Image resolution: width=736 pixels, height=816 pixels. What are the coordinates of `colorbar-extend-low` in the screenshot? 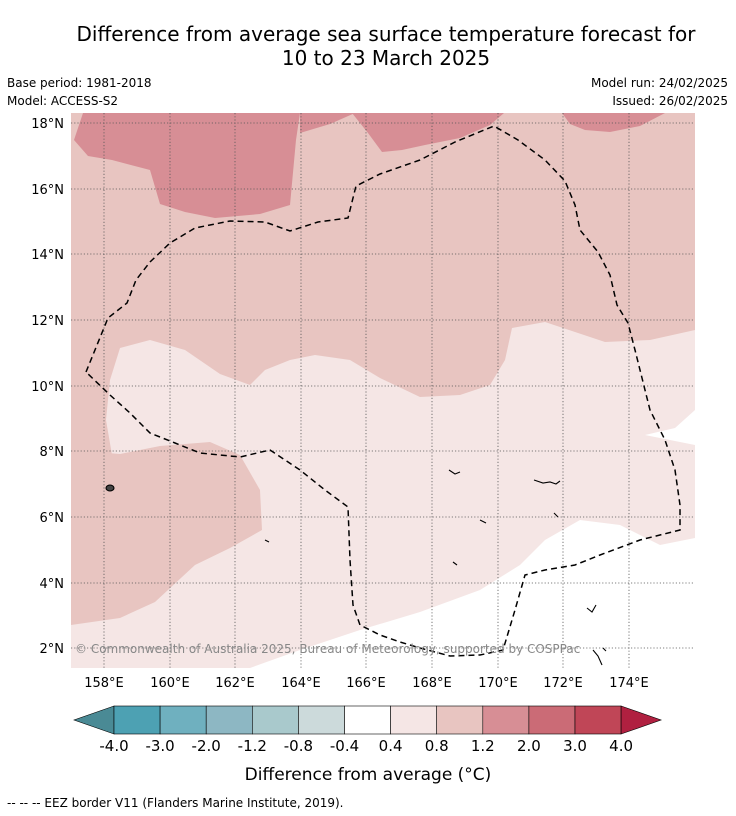 It's located at (94, 720).